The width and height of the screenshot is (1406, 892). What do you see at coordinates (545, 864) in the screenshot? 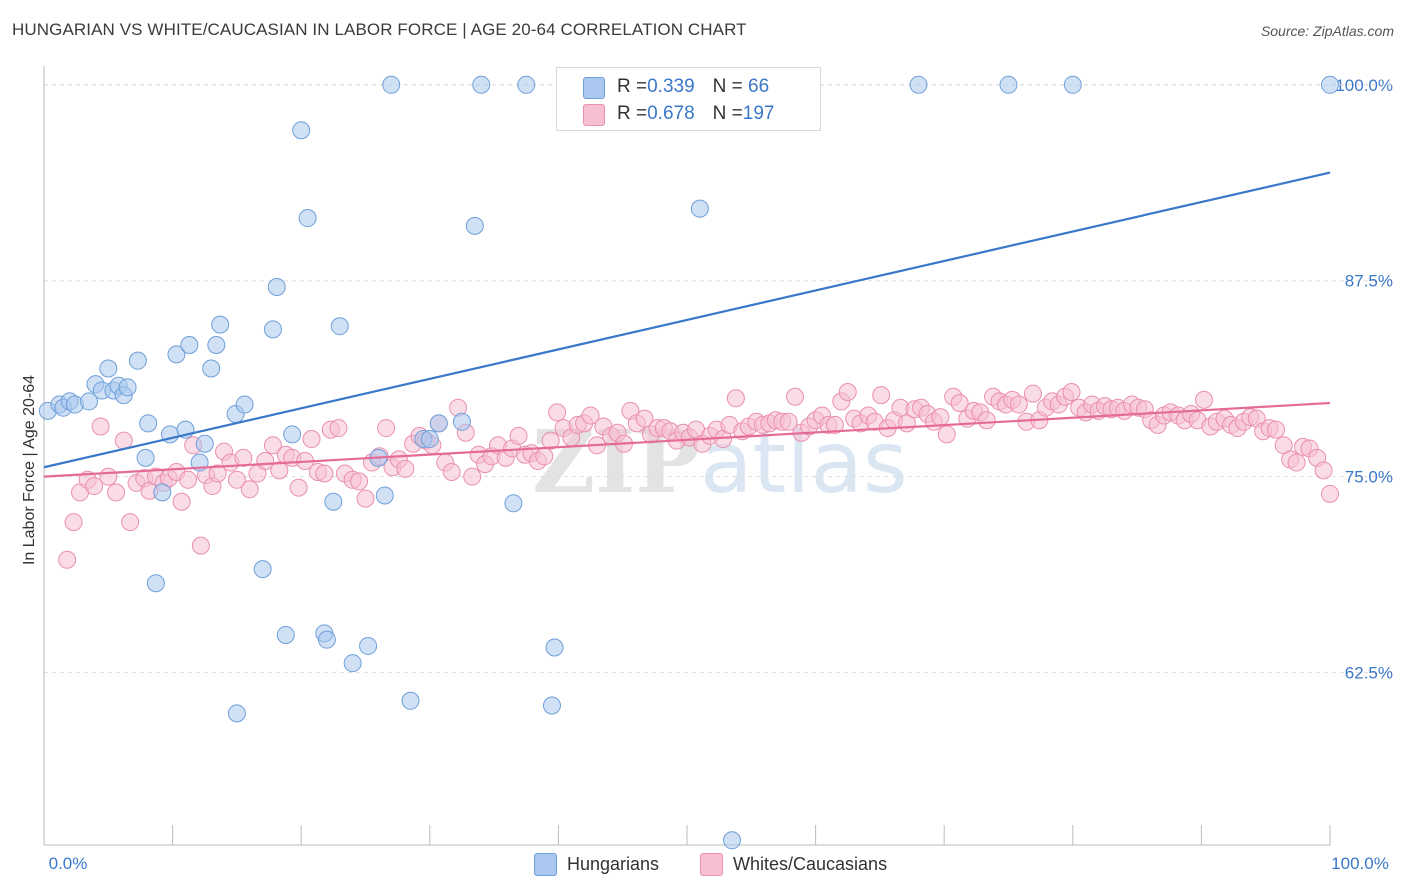
I see `bottom-swatch-hungarians` at bounding box center [545, 864].